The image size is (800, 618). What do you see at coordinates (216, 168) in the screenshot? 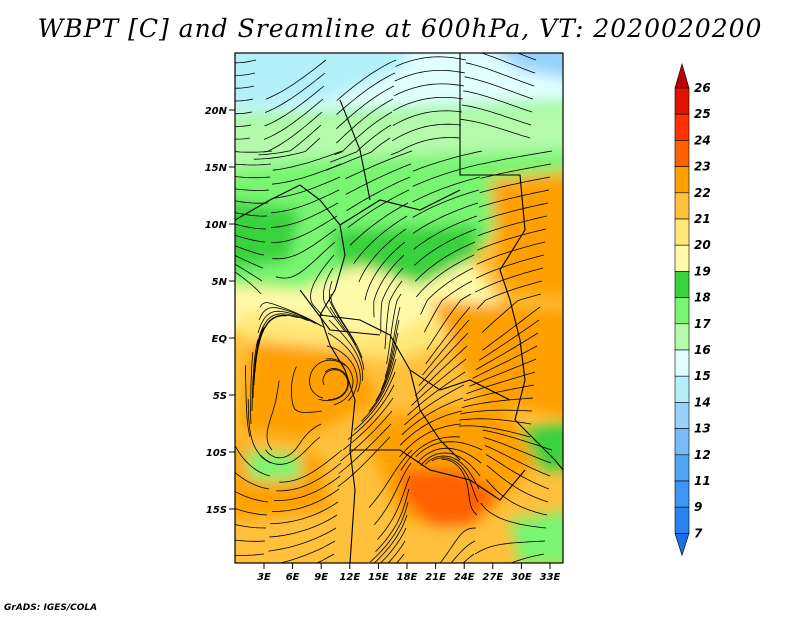
I see `lat-label: 15N` at bounding box center [216, 168].